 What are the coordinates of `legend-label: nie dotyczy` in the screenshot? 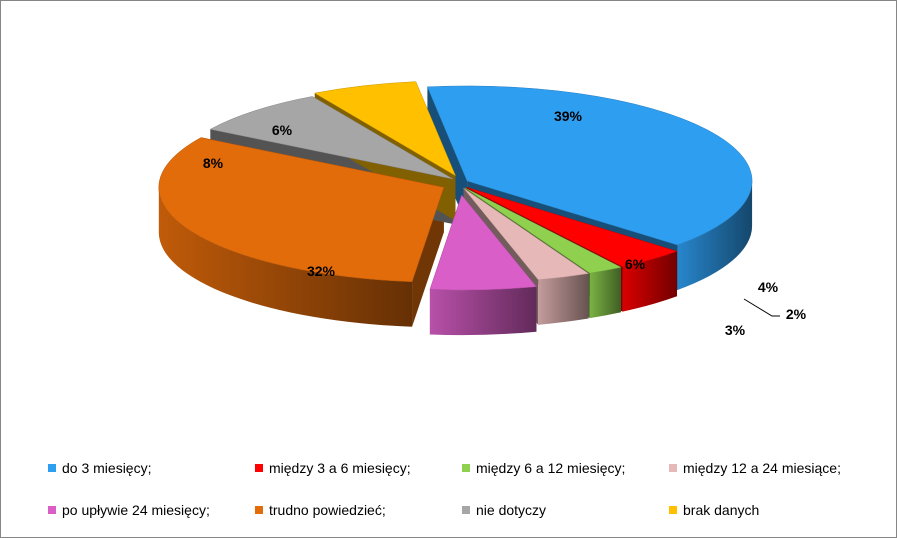 It's located at (511, 510).